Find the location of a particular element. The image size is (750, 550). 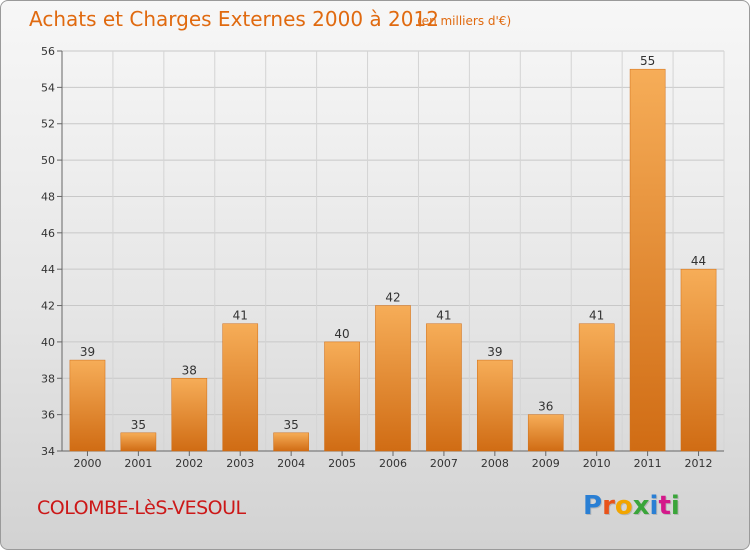

logo-letter: r is located at coordinates (608, 506).